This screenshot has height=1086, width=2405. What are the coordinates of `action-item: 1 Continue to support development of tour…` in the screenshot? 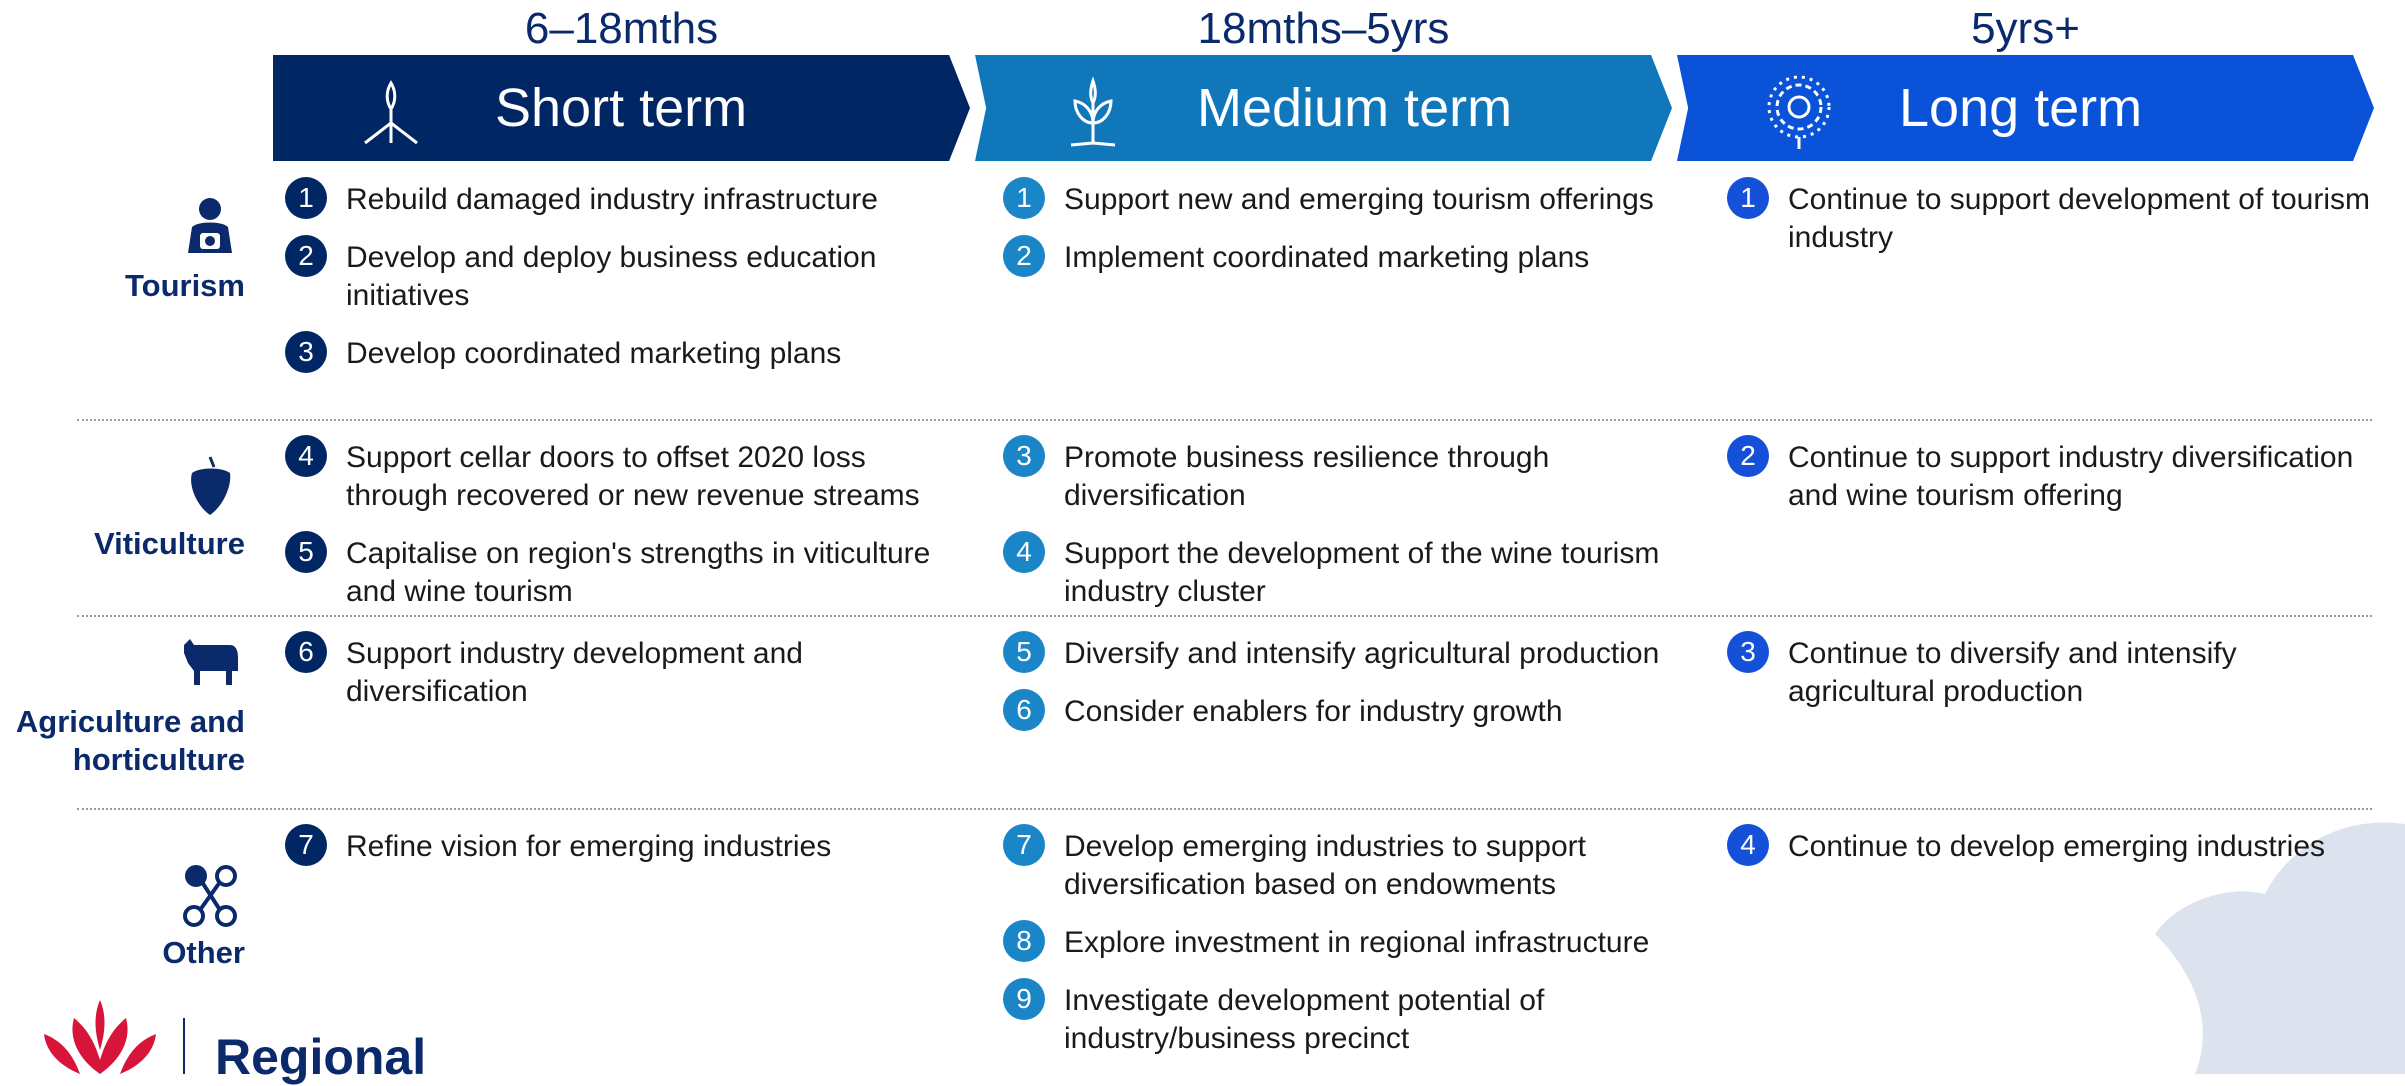 It's located at (2052, 217).